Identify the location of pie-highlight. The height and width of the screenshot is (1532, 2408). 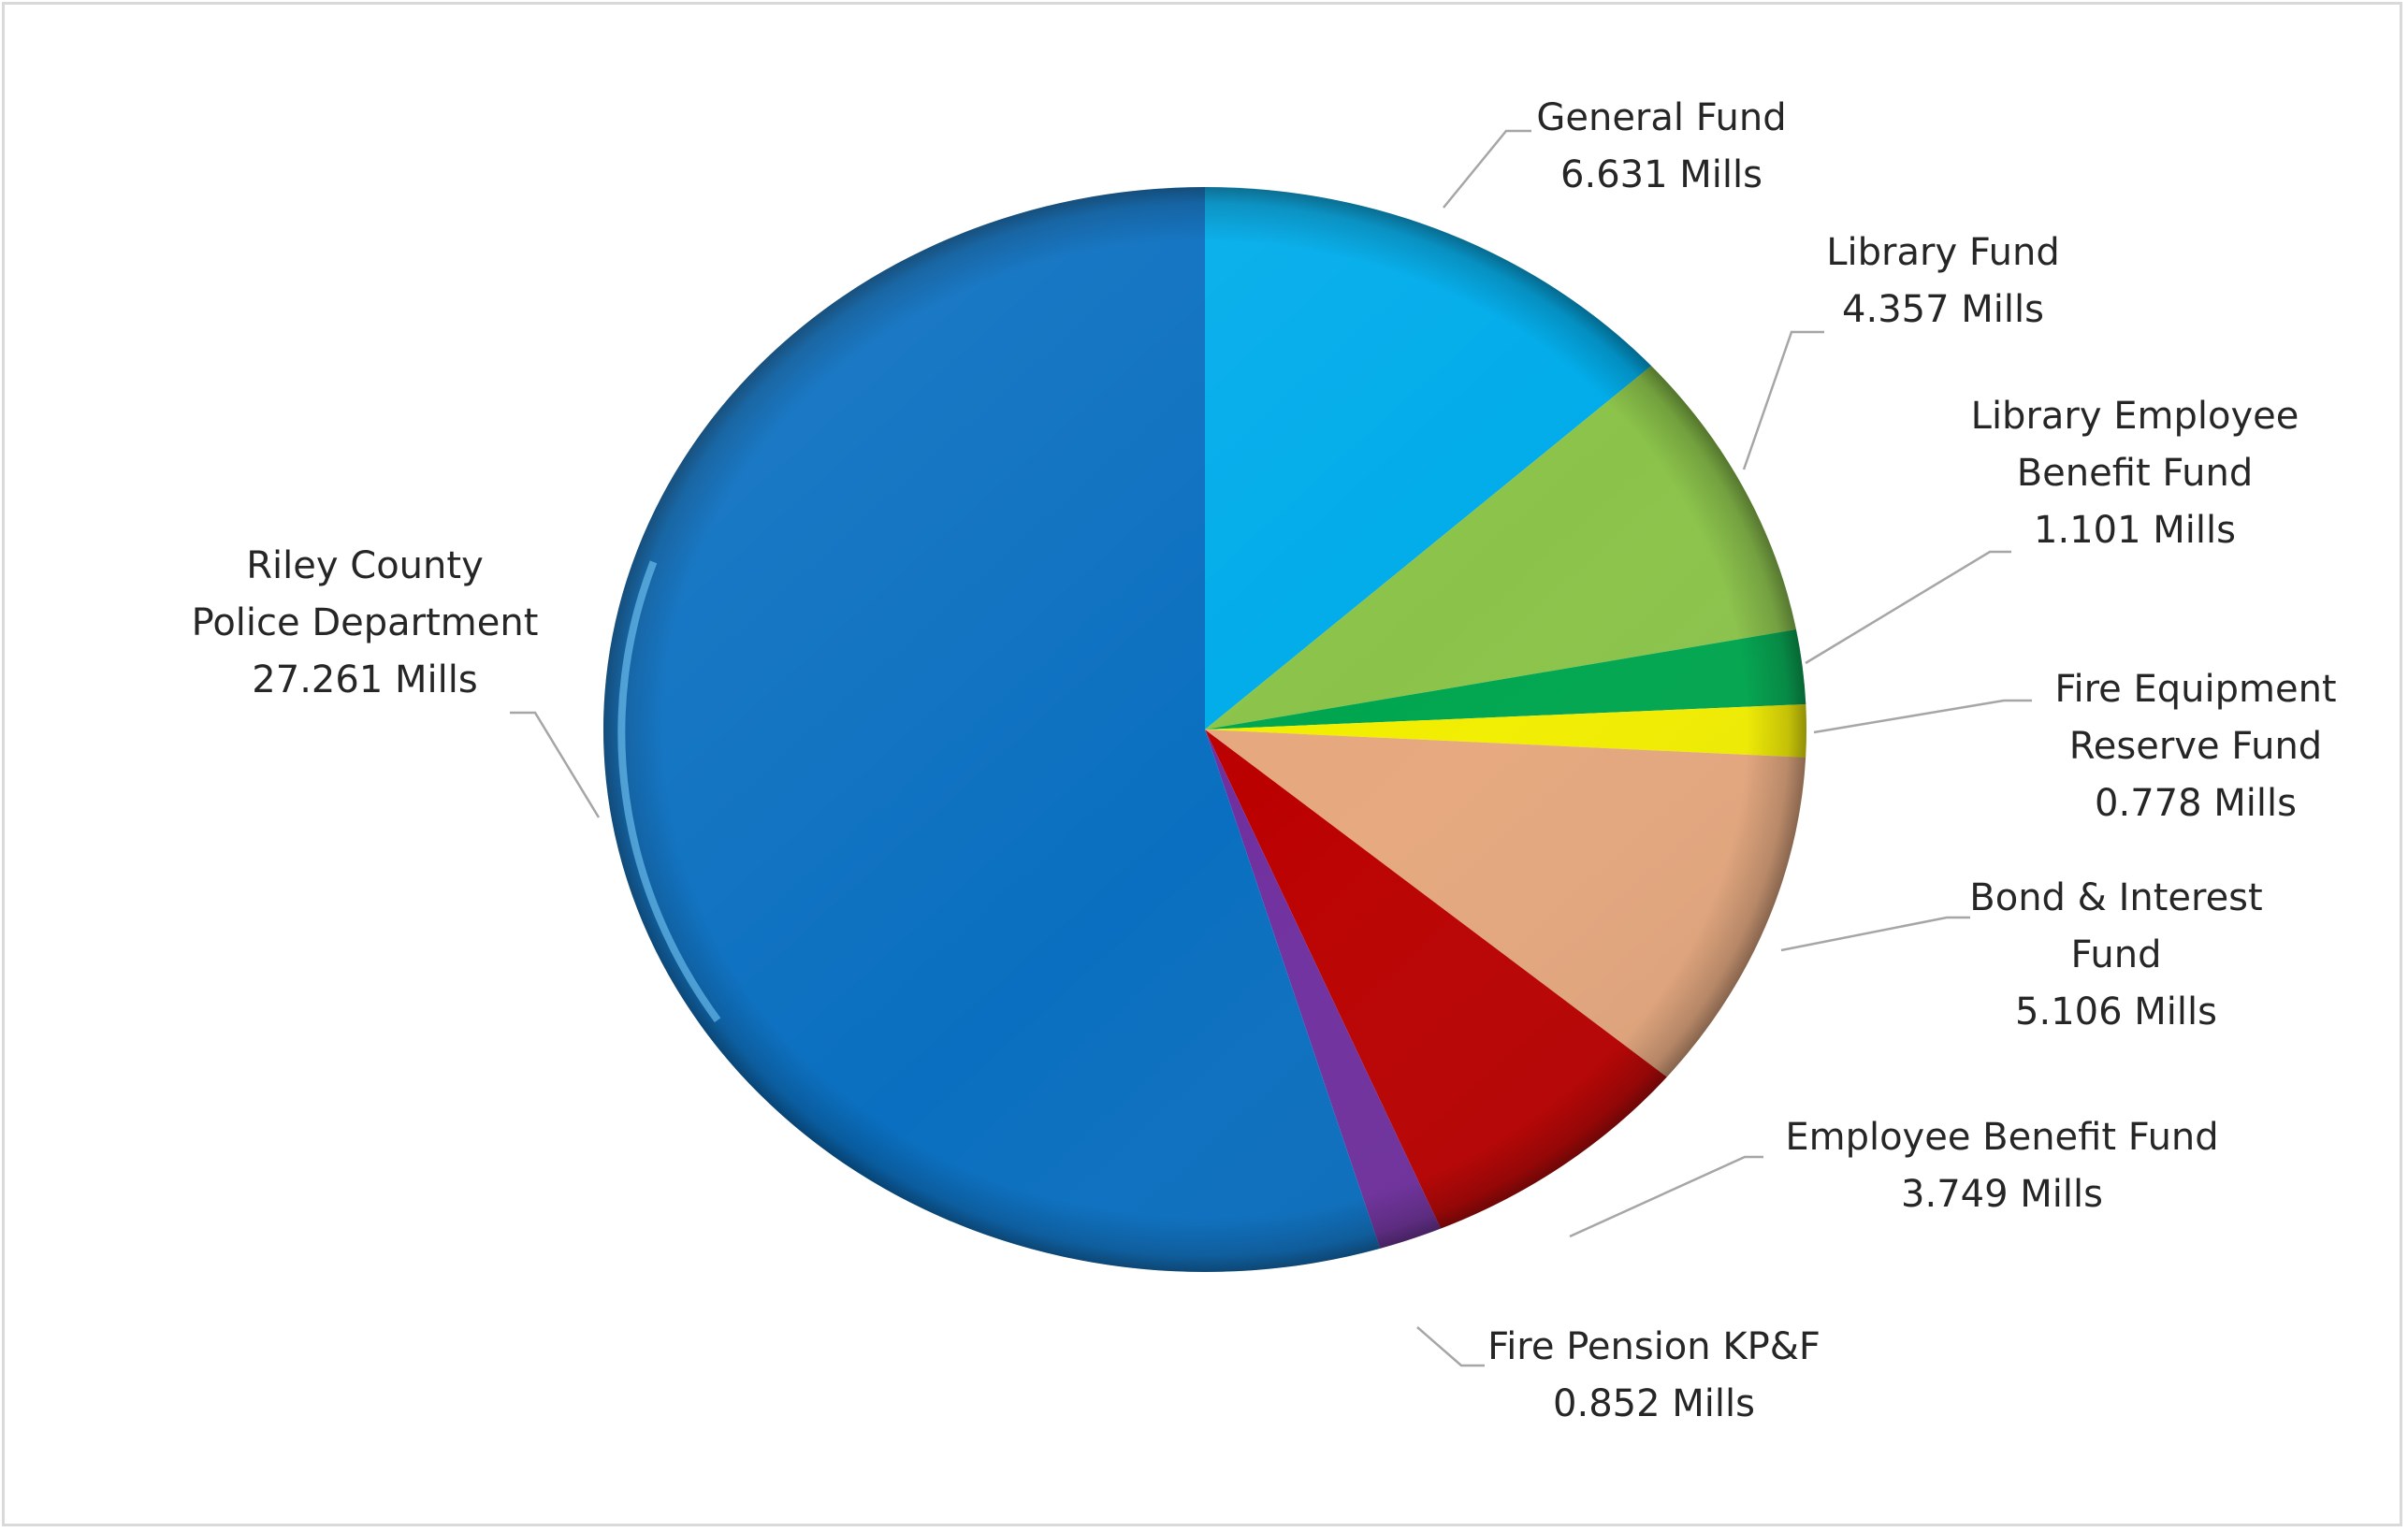
(669, 791).